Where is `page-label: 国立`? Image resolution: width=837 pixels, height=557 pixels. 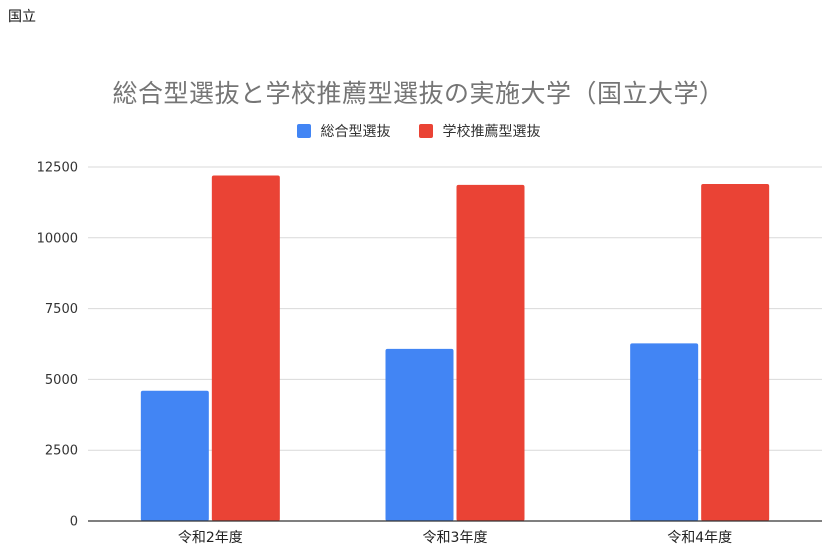
page-label: 国立 is located at coordinates (22, 17).